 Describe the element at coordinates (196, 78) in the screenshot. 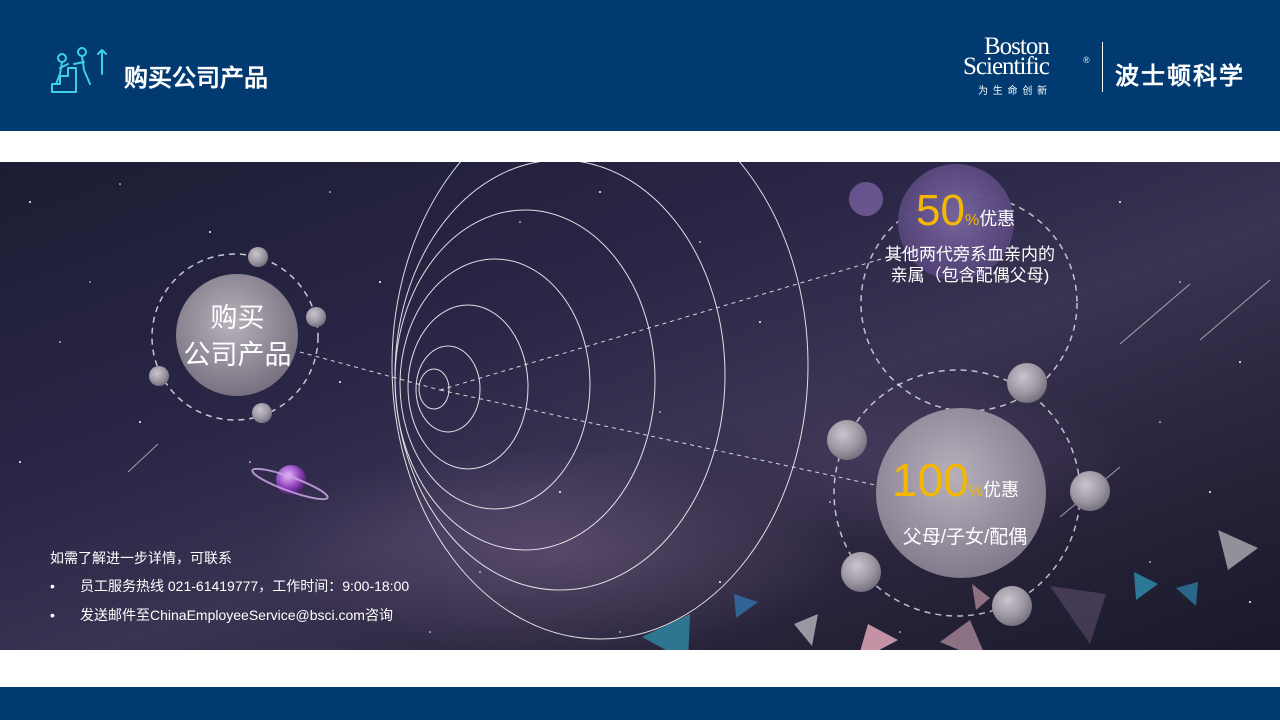

I see `page-title: 购买公司产品` at that location.